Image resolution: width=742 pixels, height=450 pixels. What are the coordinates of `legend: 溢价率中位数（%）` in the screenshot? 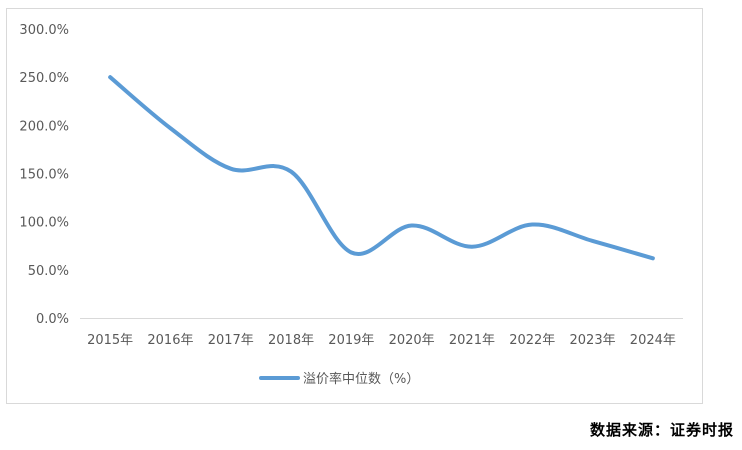 It's located at (339, 379).